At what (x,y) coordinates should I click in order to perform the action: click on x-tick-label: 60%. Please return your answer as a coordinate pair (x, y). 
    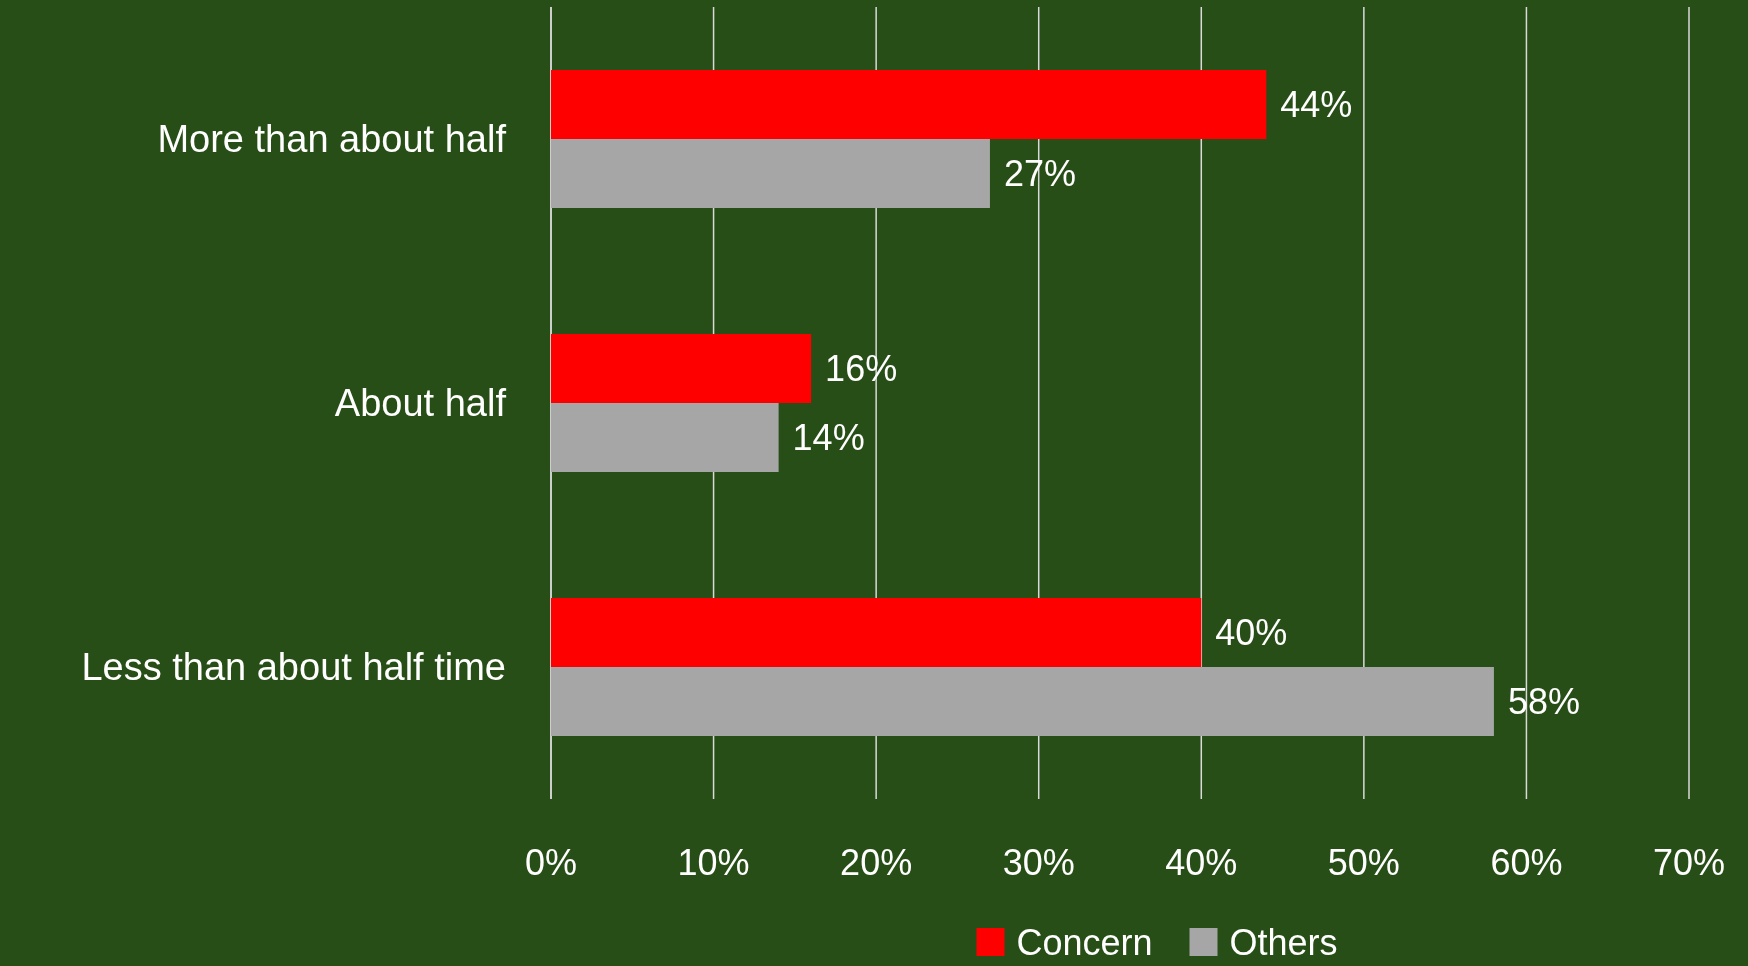
    Looking at the image, I should click on (1526, 862).